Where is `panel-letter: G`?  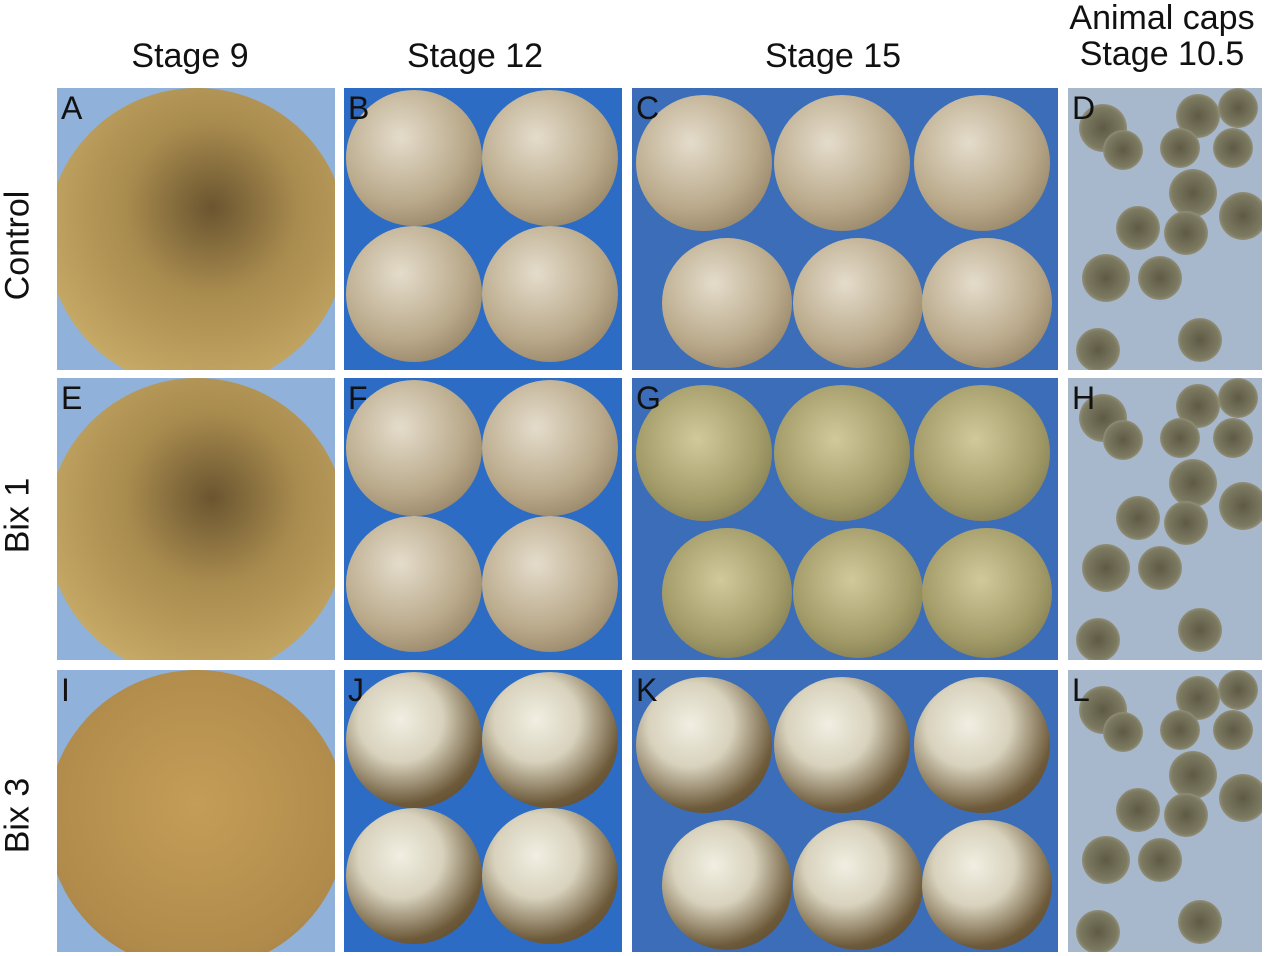
panel-letter: G is located at coordinates (648, 398).